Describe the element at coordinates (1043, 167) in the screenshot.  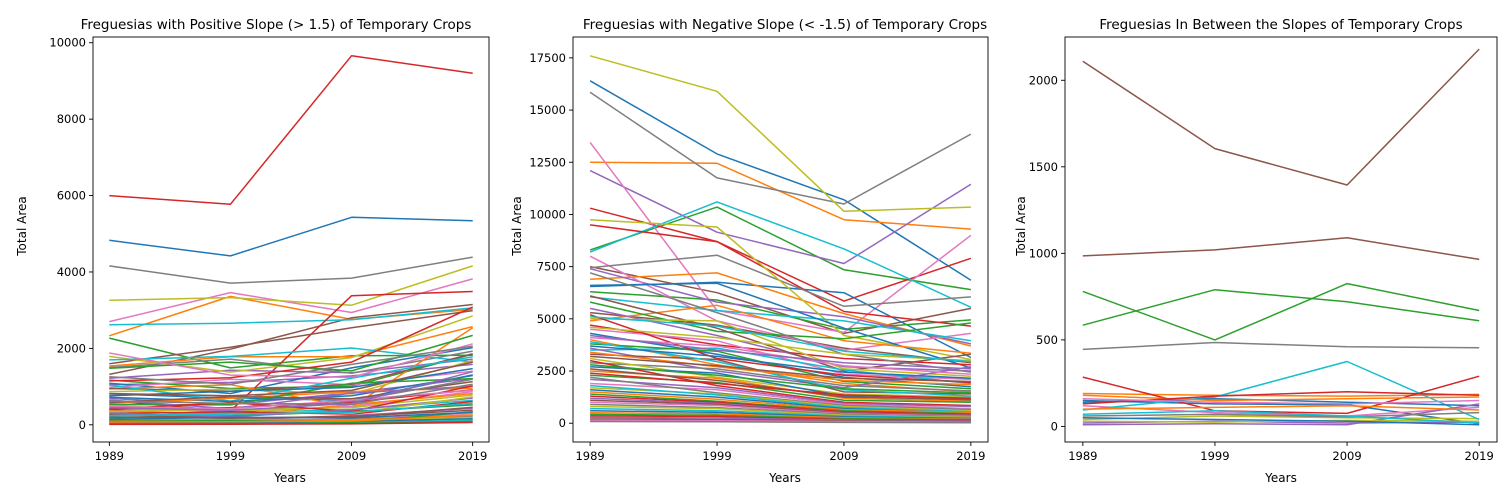
I see `y-tick-label: 1500` at that location.